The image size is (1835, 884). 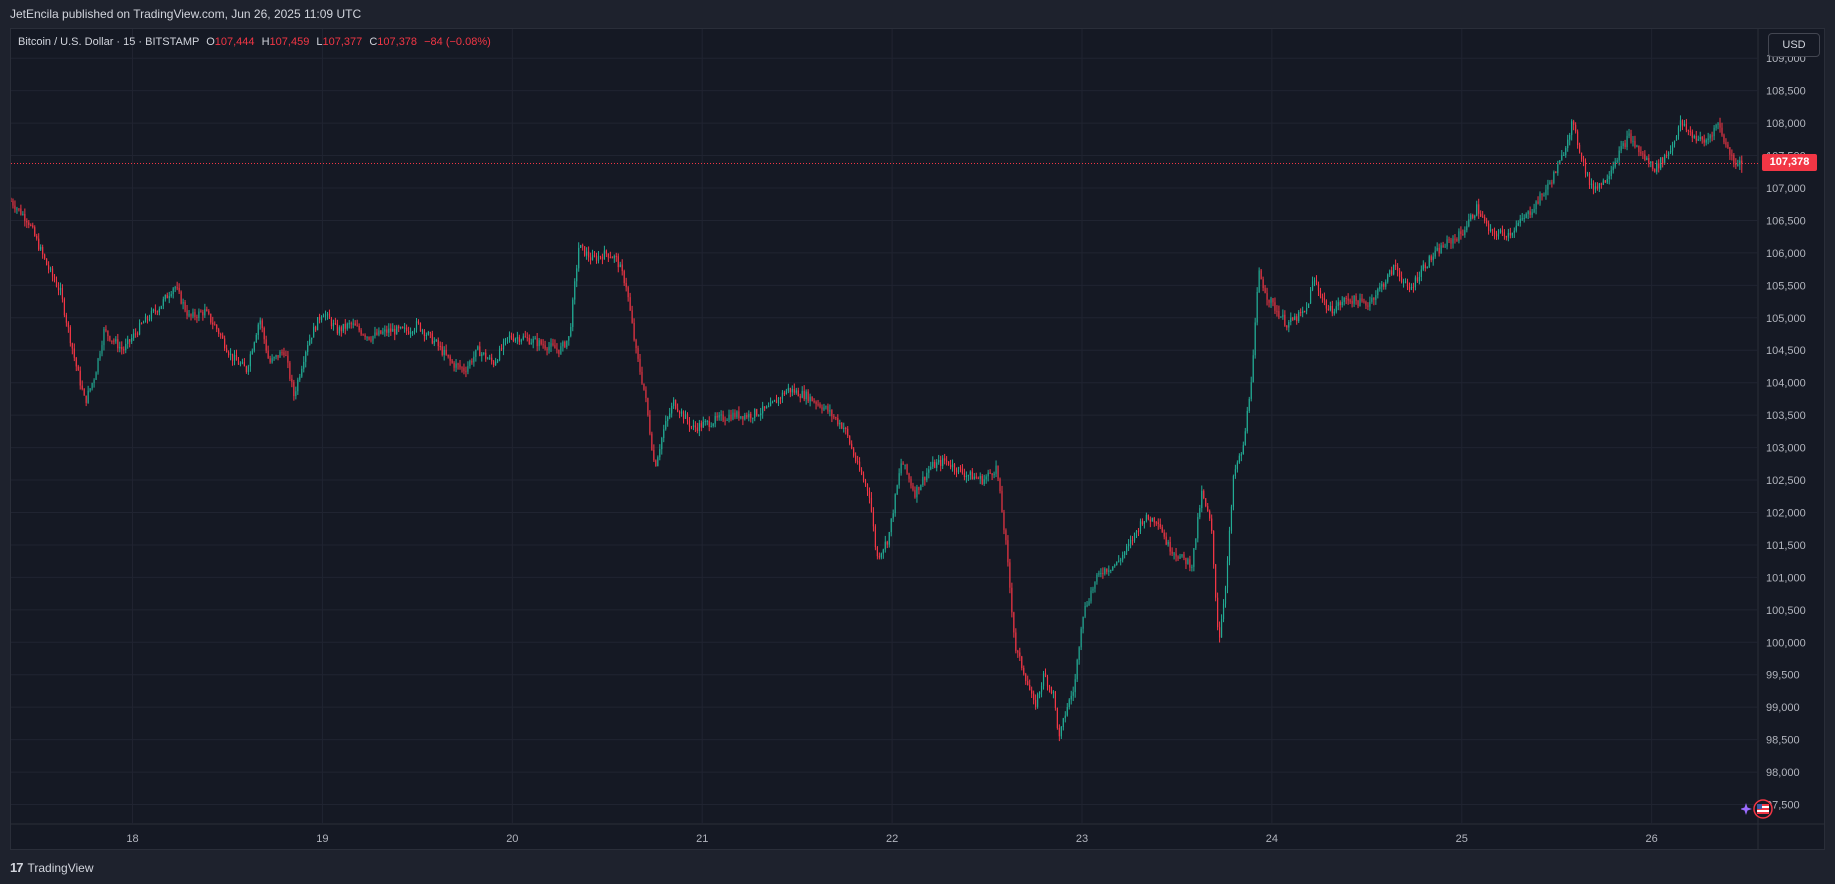 I want to click on indicator-icons, so click(x=1761, y=809).